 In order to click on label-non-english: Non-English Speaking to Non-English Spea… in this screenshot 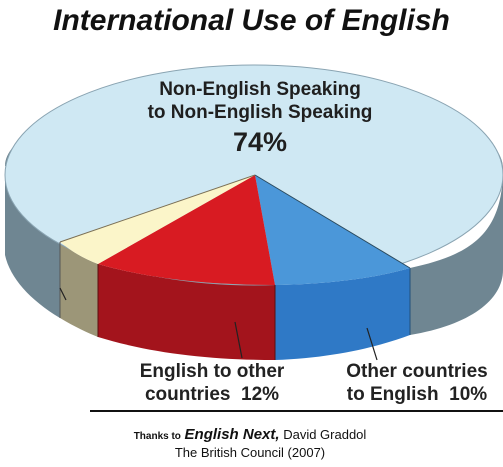, I will do `click(260, 119)`.